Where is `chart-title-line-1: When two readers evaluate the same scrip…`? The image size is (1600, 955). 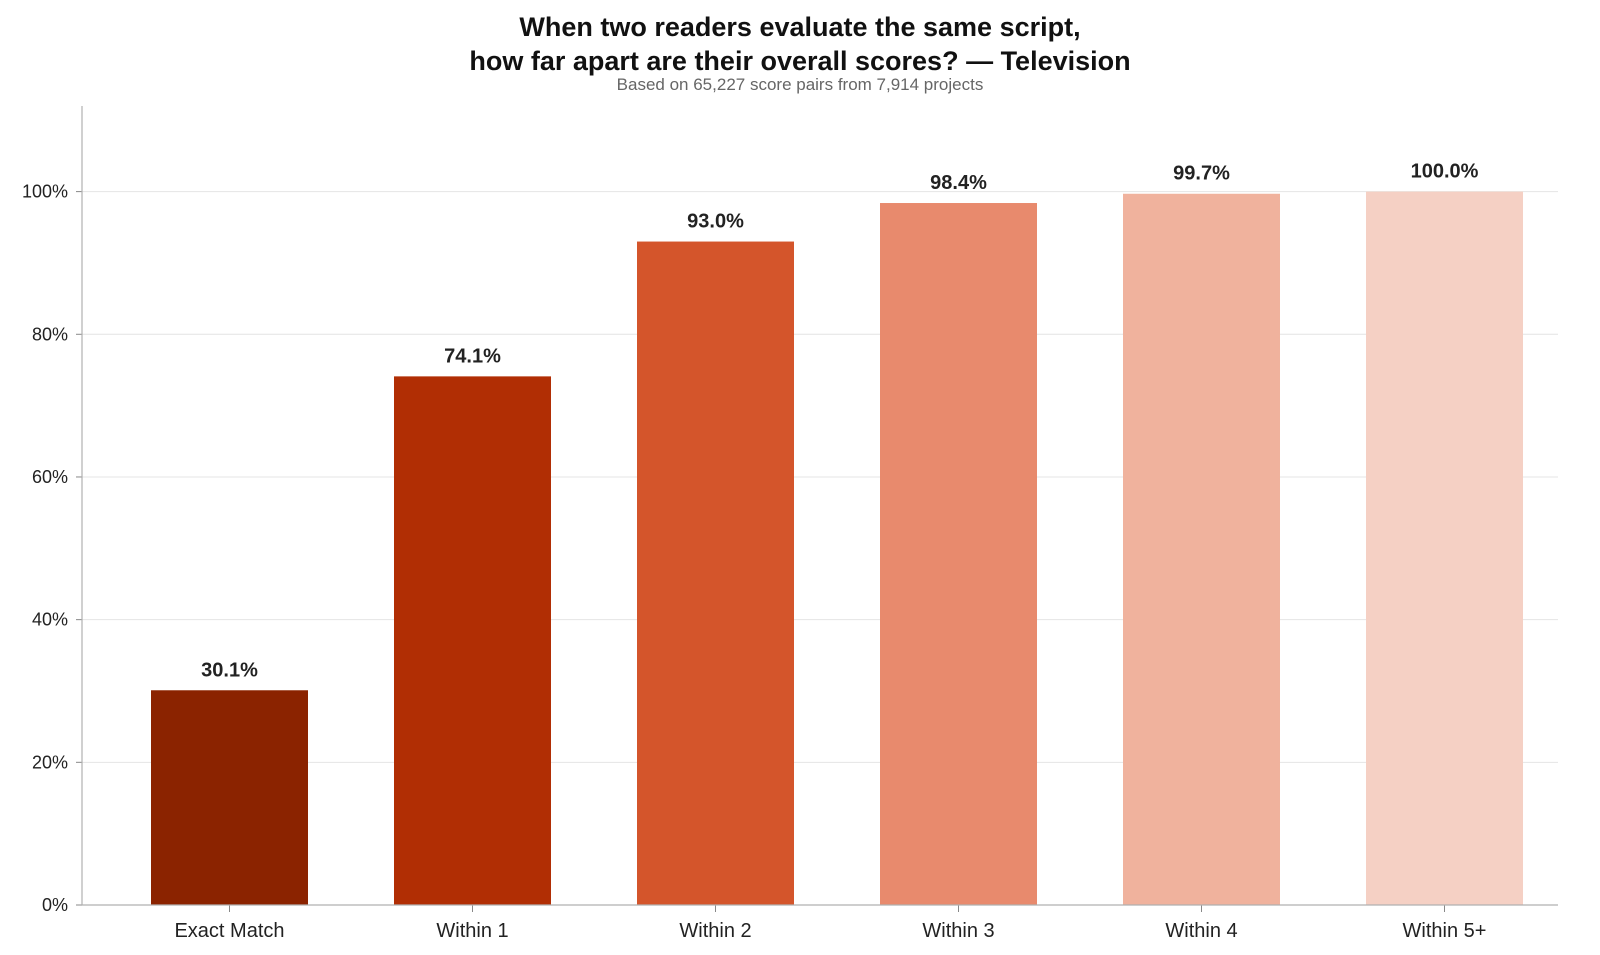 chart-title-line-1: When two readers evaluate the same scrip… is located at coordinates (800, 27).